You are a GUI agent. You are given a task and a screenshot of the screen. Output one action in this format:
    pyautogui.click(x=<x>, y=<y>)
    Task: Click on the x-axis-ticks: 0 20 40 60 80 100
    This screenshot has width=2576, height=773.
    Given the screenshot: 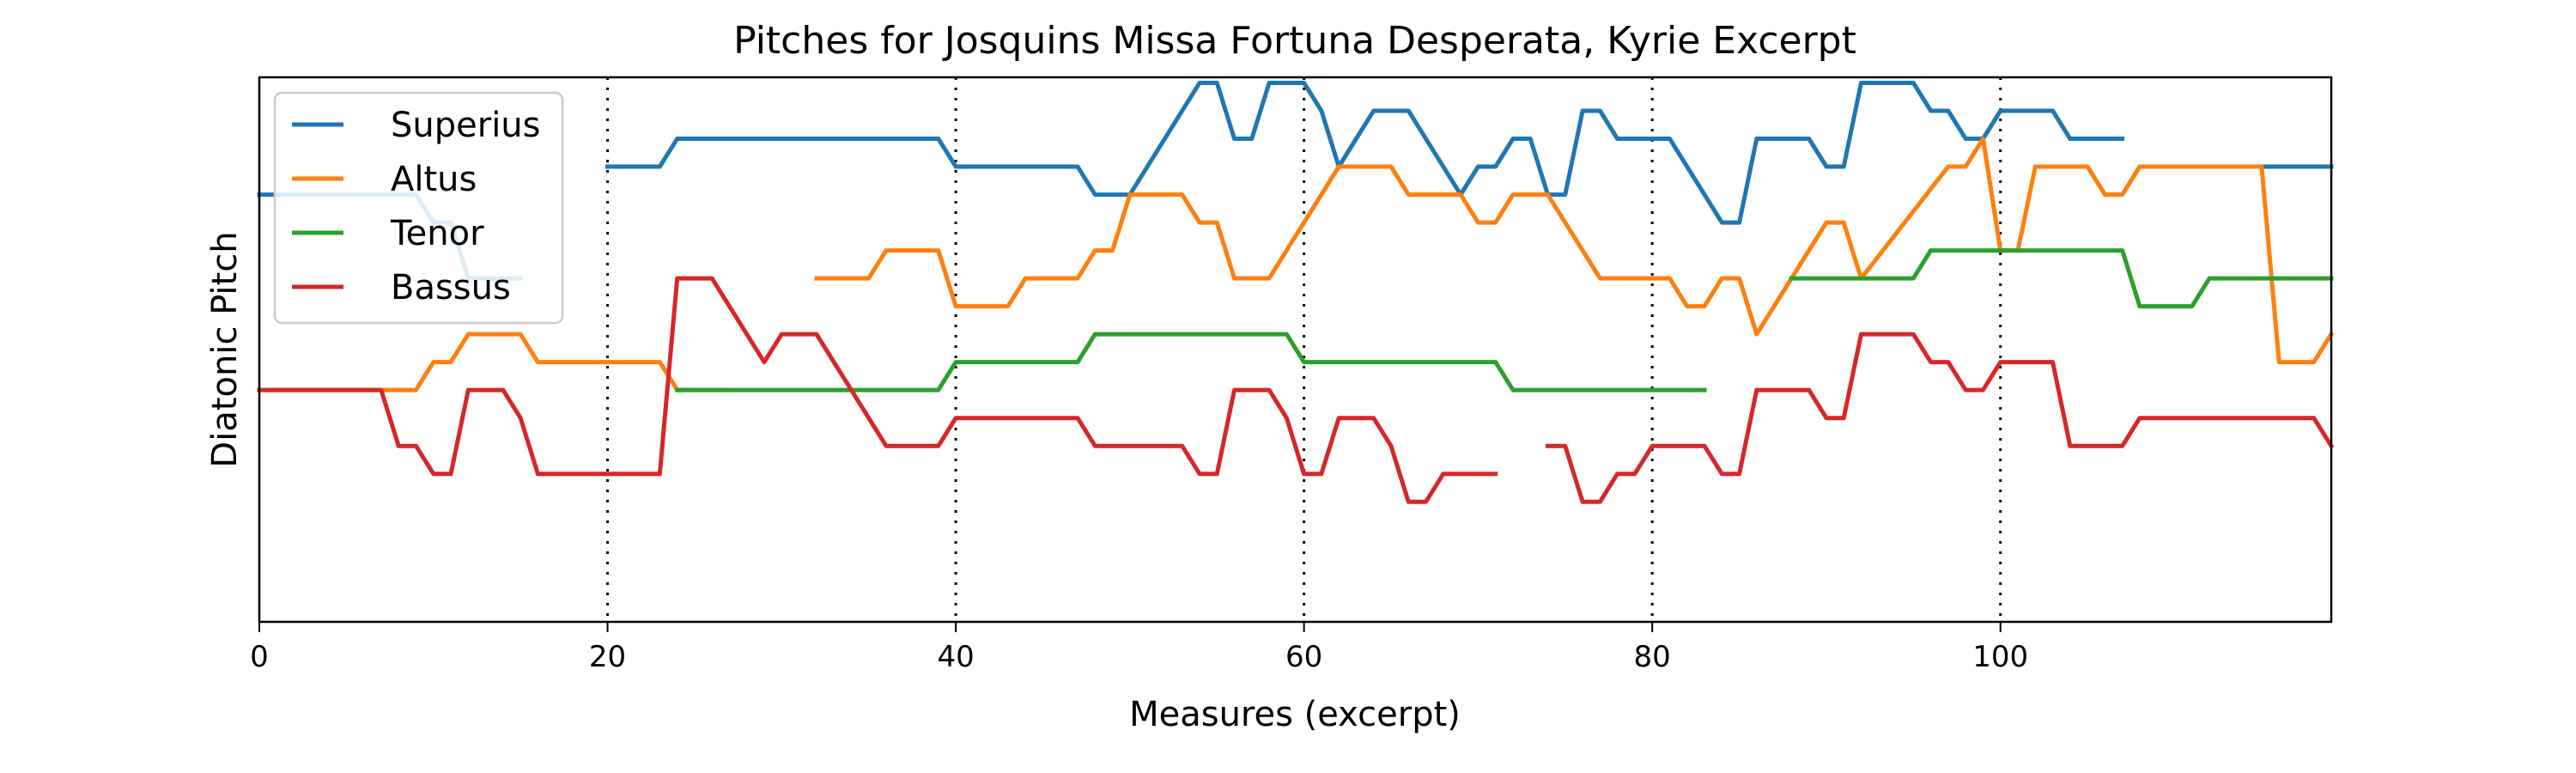 What is the action you would take?
    pyautogui.click(x=1139, y=648)
    